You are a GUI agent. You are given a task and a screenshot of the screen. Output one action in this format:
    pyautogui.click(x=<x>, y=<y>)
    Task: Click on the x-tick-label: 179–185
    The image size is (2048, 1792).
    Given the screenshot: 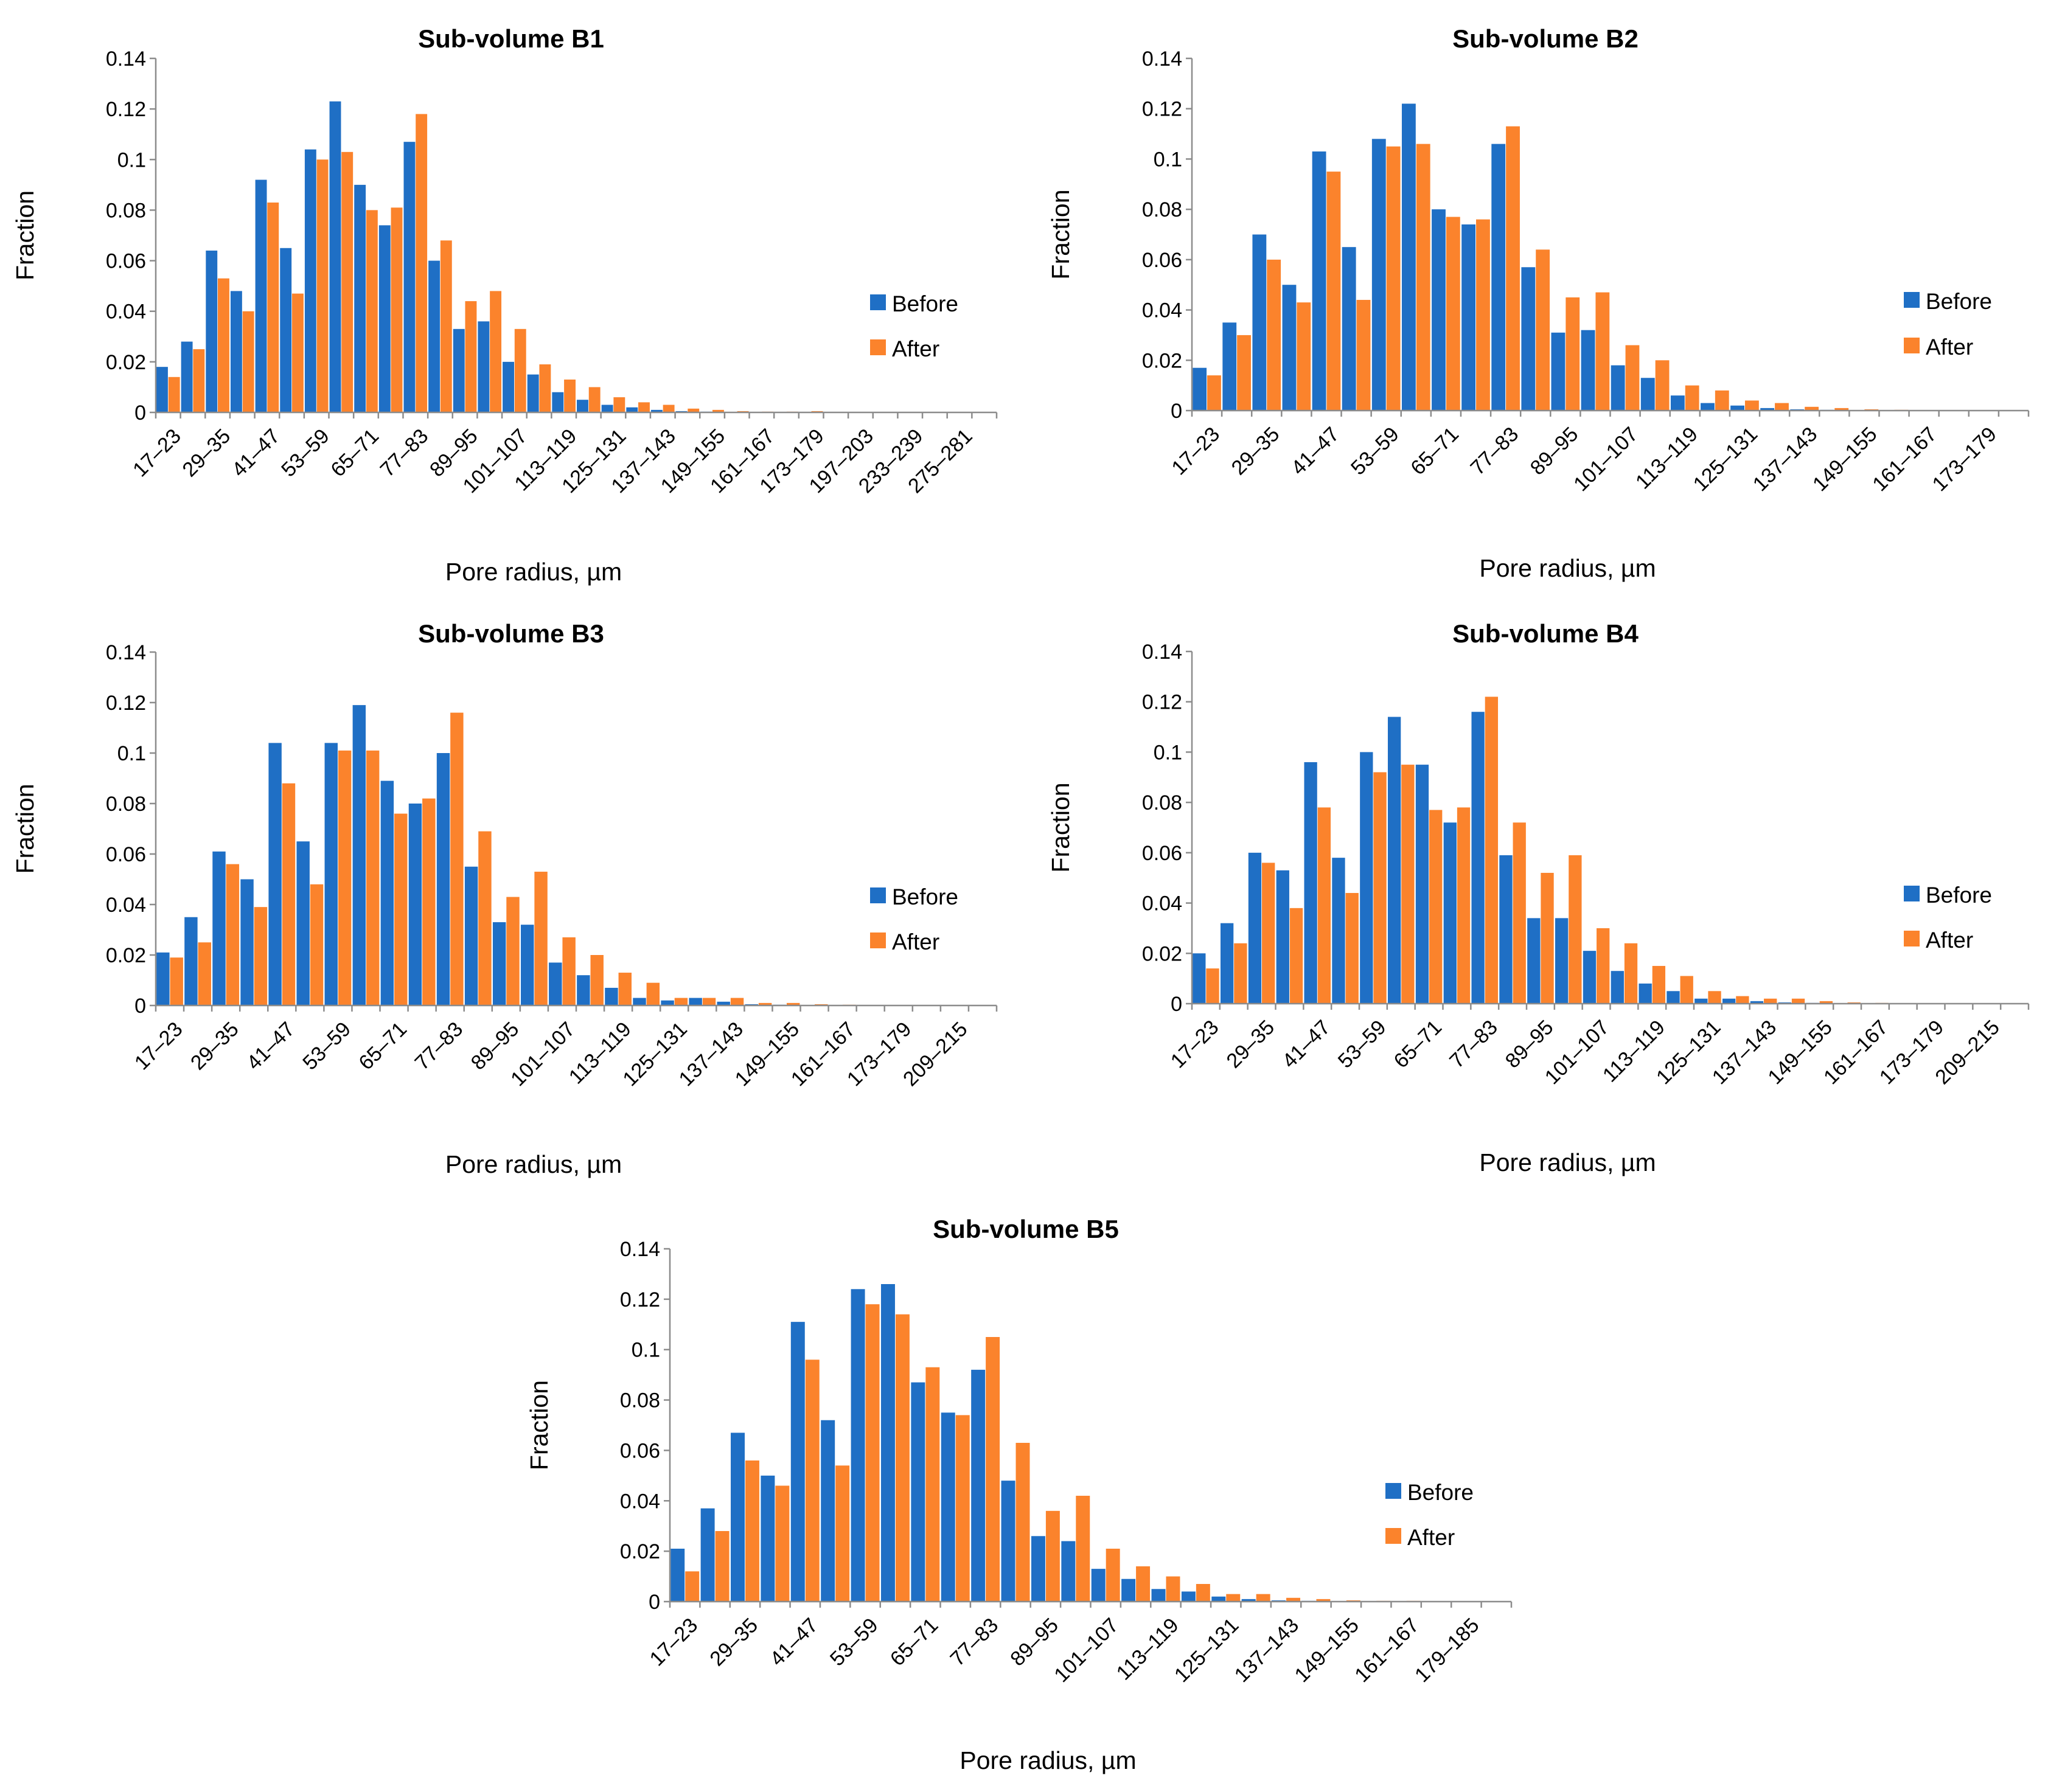 What is the action you would take?
    pyautogui.click(x=1446, y=1650)
    